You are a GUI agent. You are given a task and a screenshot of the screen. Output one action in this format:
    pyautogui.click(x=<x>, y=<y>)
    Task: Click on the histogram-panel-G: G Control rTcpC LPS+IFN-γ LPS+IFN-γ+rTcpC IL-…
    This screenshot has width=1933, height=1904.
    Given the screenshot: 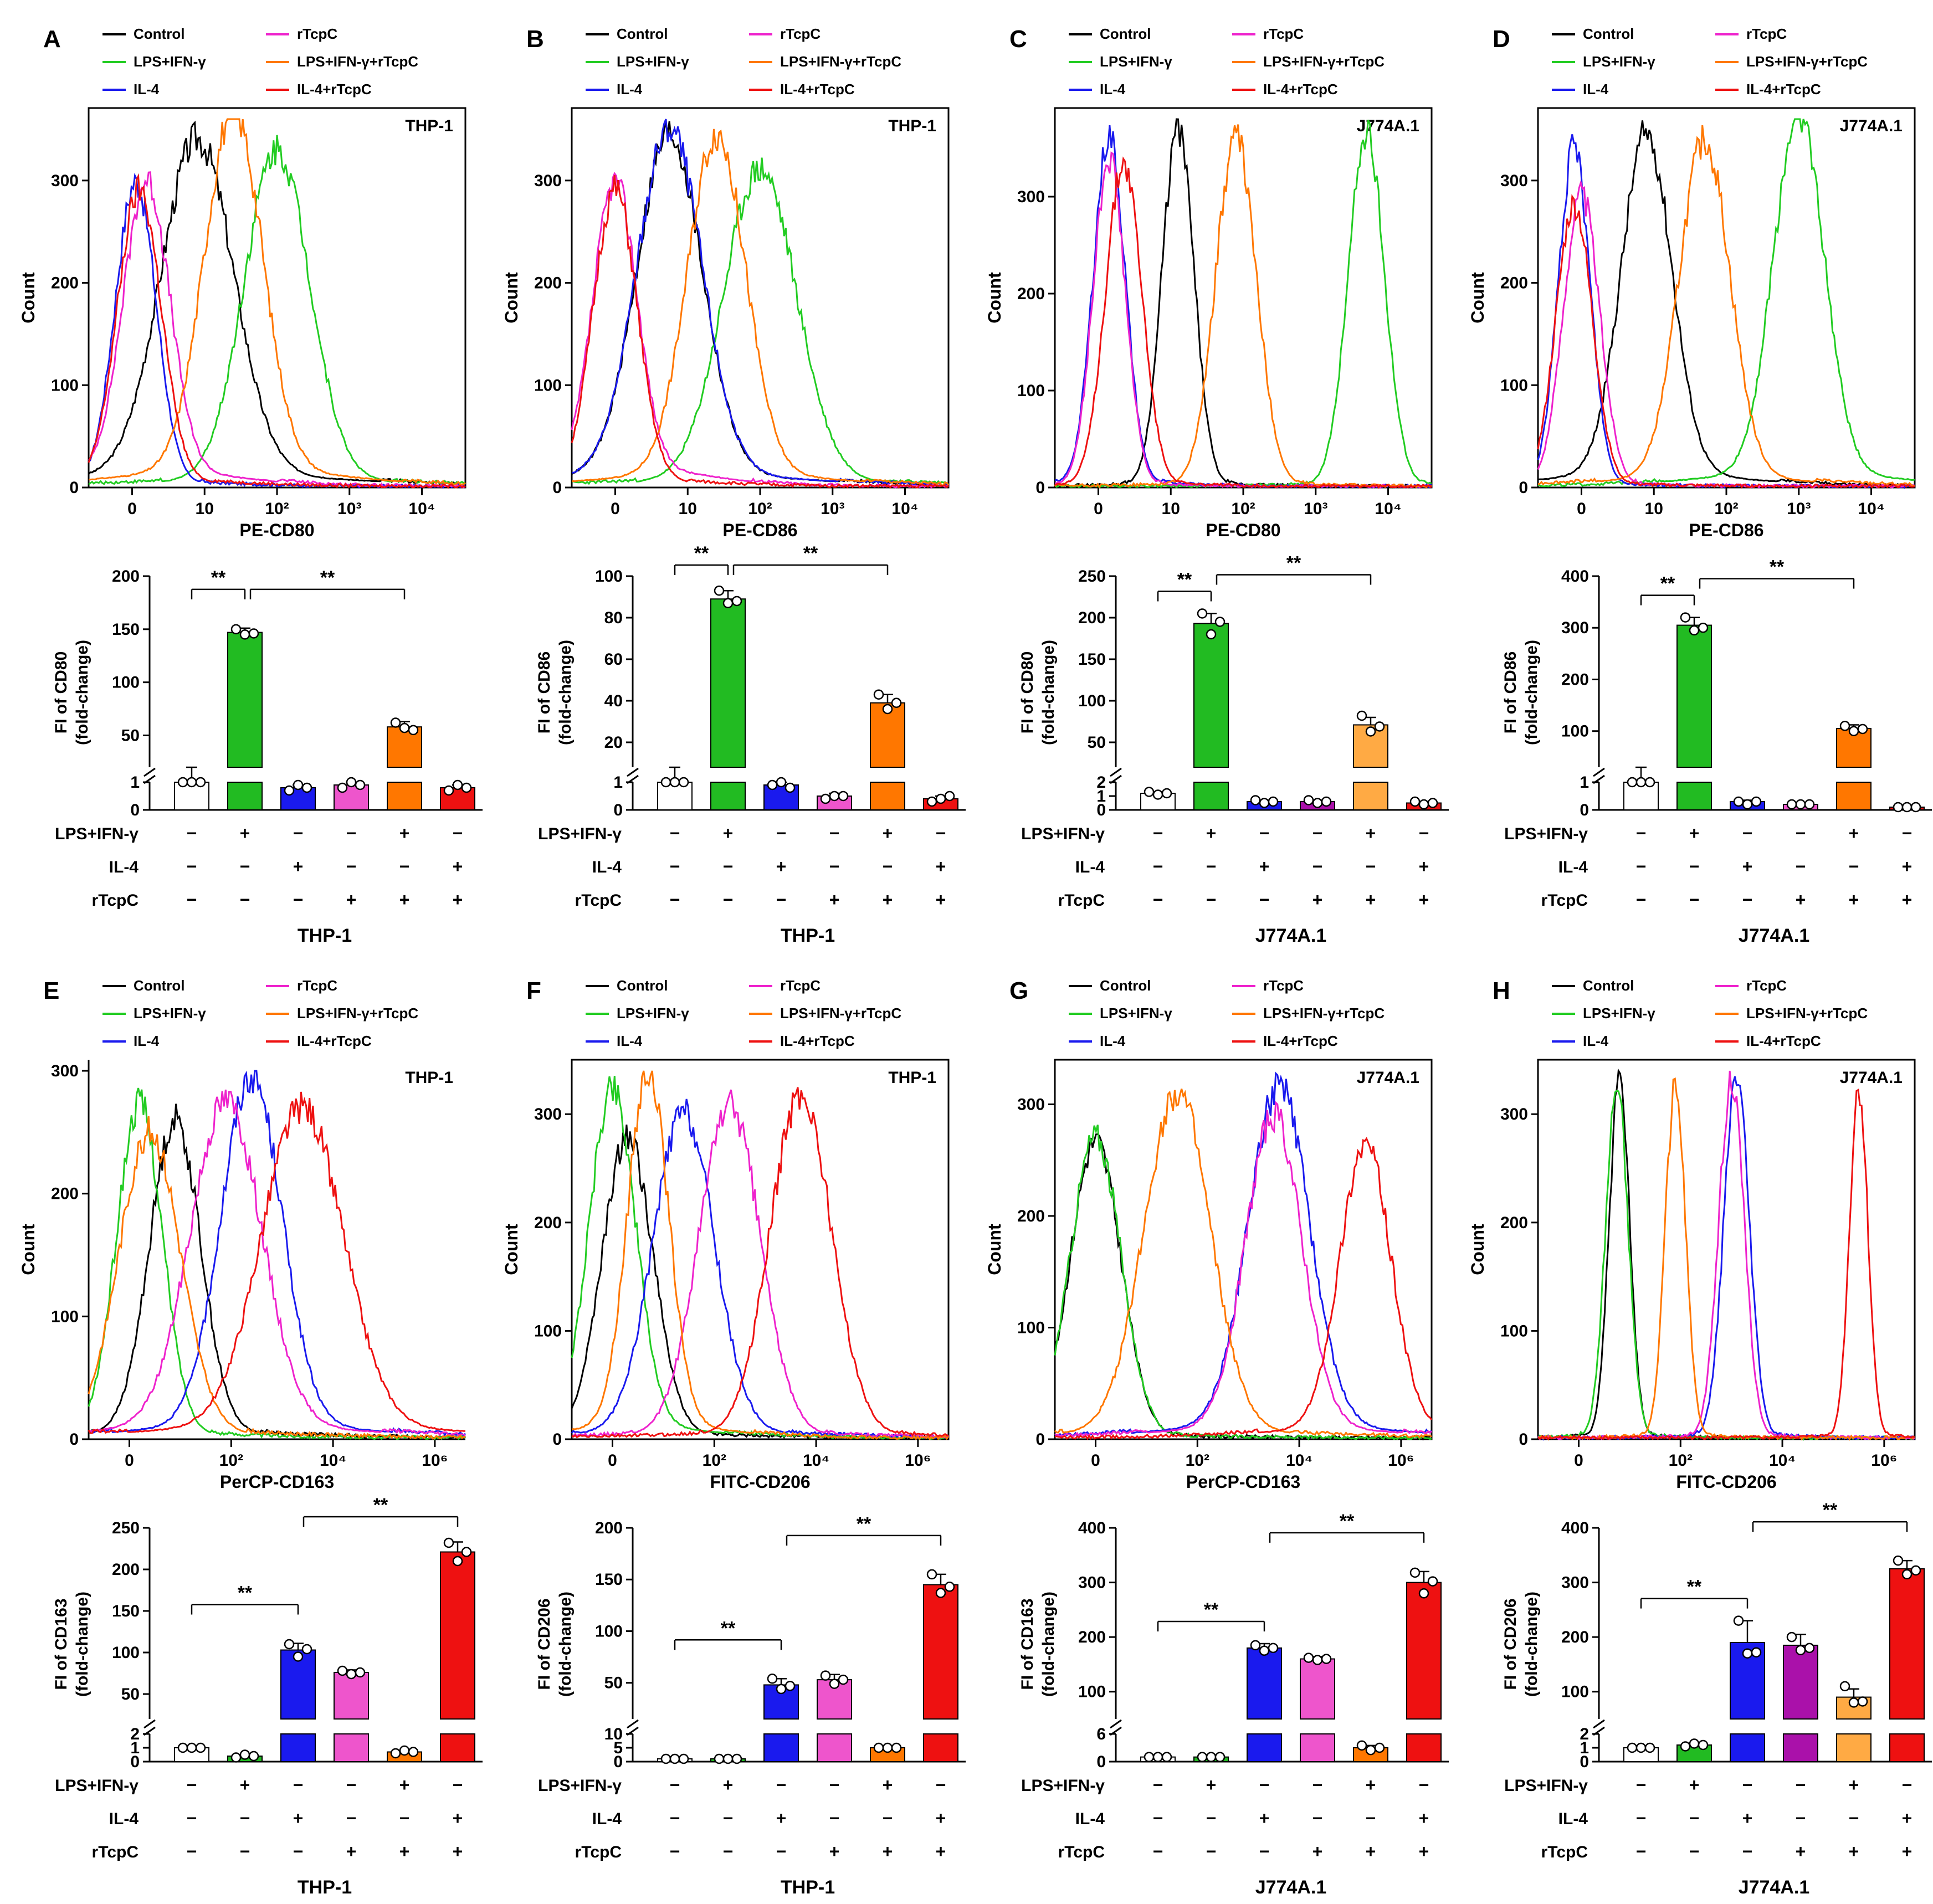 What is the action you would take?
    pyautogui.click(x=1209, y=1235)
    